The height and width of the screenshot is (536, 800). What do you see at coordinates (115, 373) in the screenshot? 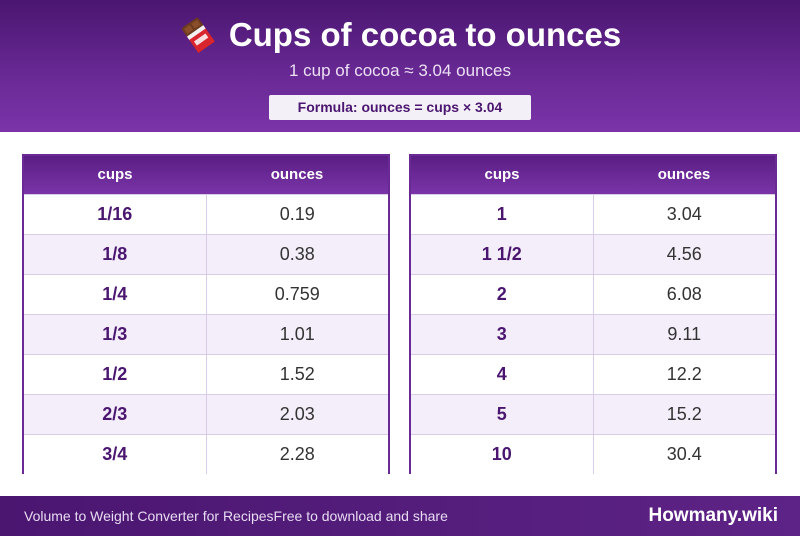
I see `cups-cell: 1/2` at bounding box center [115, 373].